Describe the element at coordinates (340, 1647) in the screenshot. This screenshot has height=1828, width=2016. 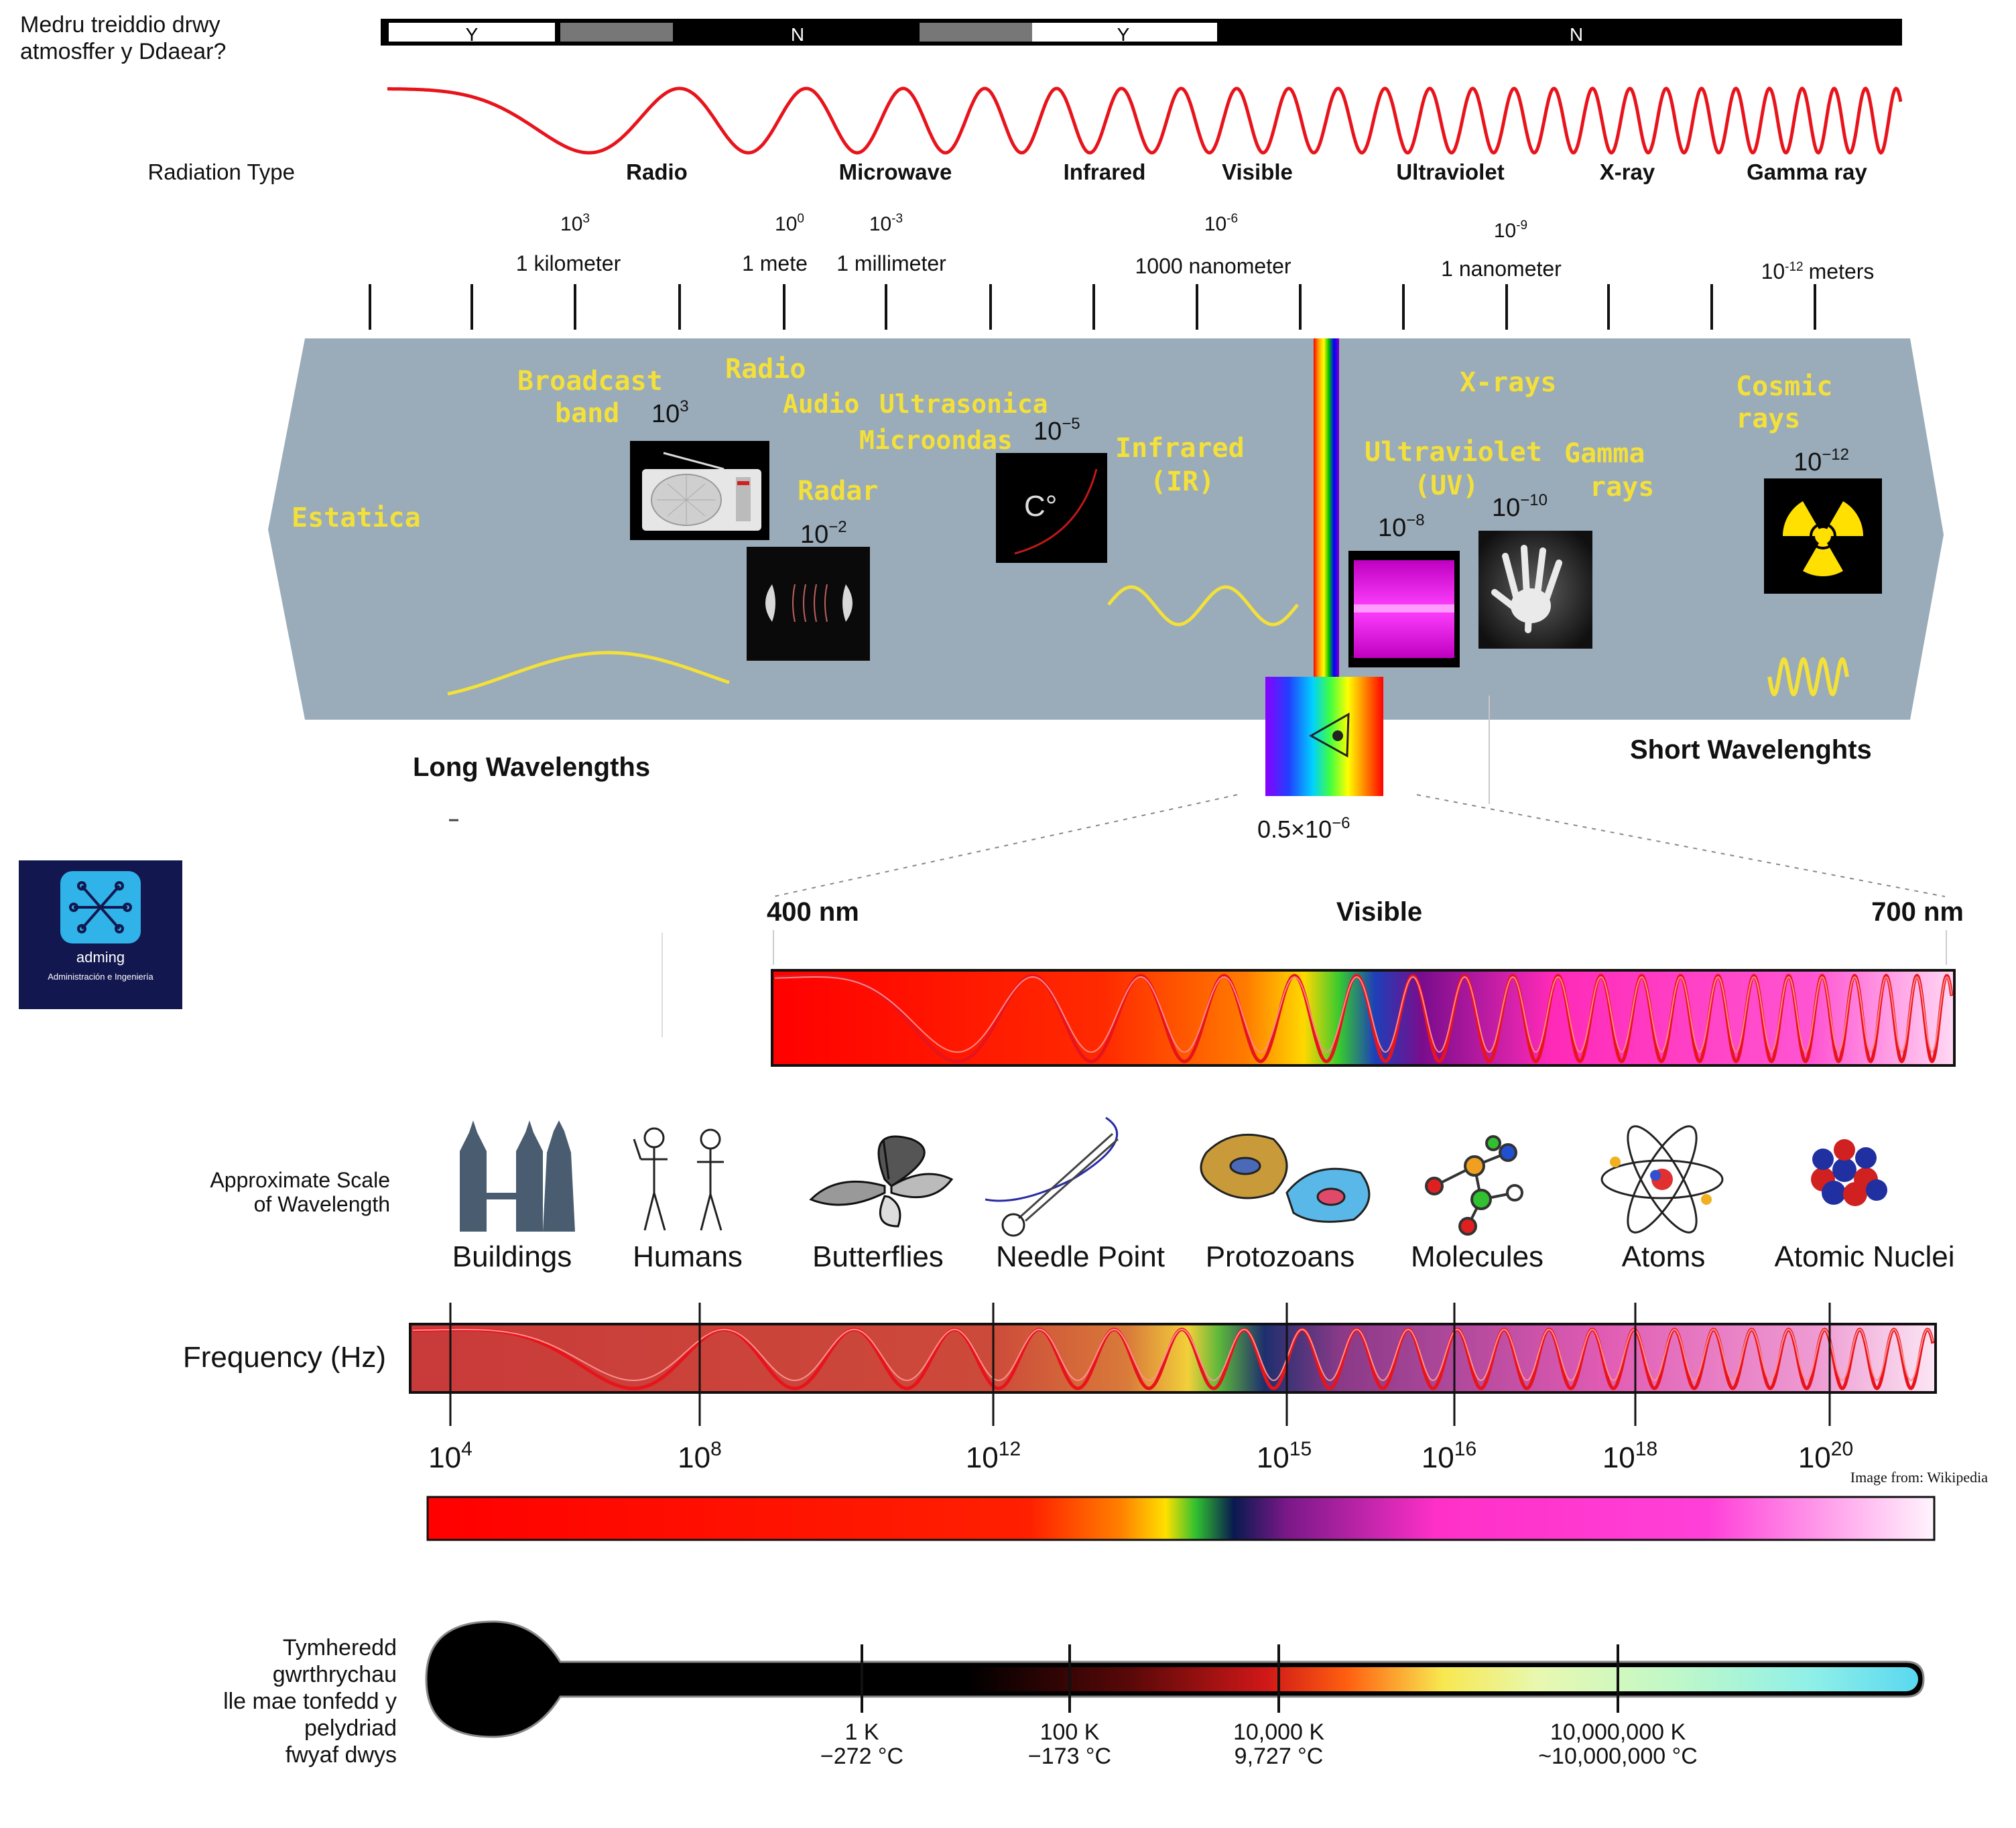
I see `temperature-label-line1: Tymheredd` at that location.